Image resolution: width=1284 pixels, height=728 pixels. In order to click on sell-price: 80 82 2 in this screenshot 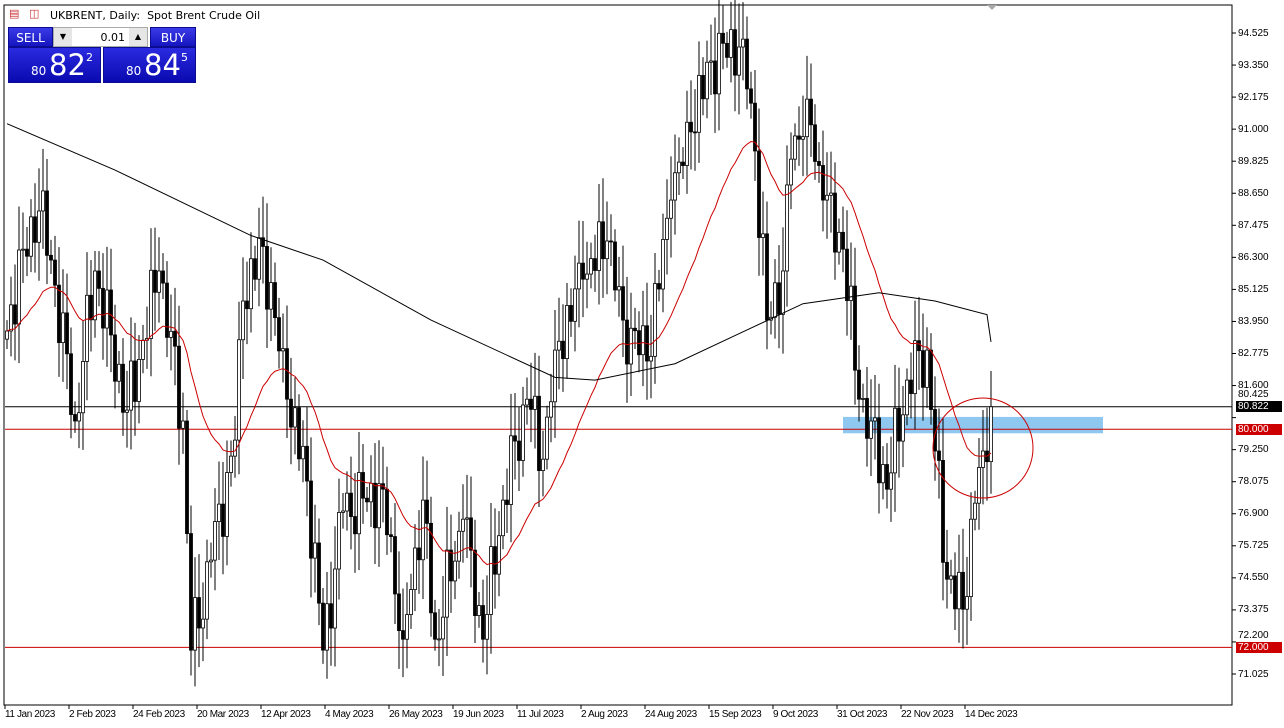, I will do `click(54, 65)`.